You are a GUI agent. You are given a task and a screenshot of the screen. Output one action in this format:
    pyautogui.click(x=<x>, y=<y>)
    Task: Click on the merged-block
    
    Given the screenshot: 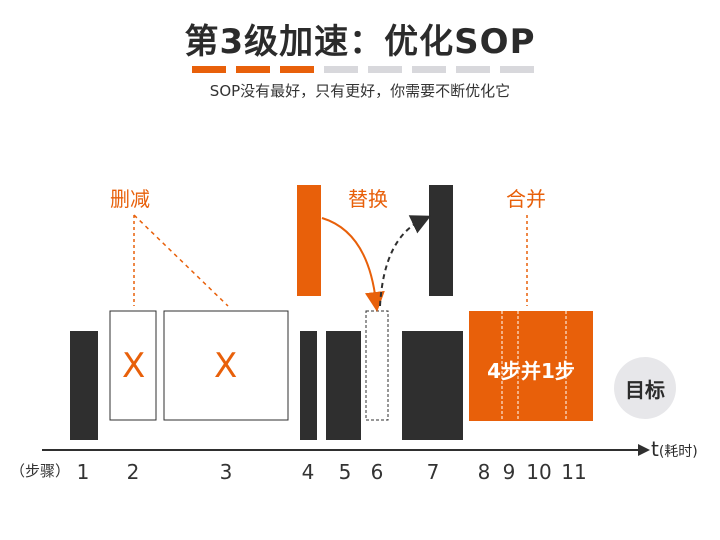 What is the action you would take?
    pyautogui.click(x=531, y=366)
    